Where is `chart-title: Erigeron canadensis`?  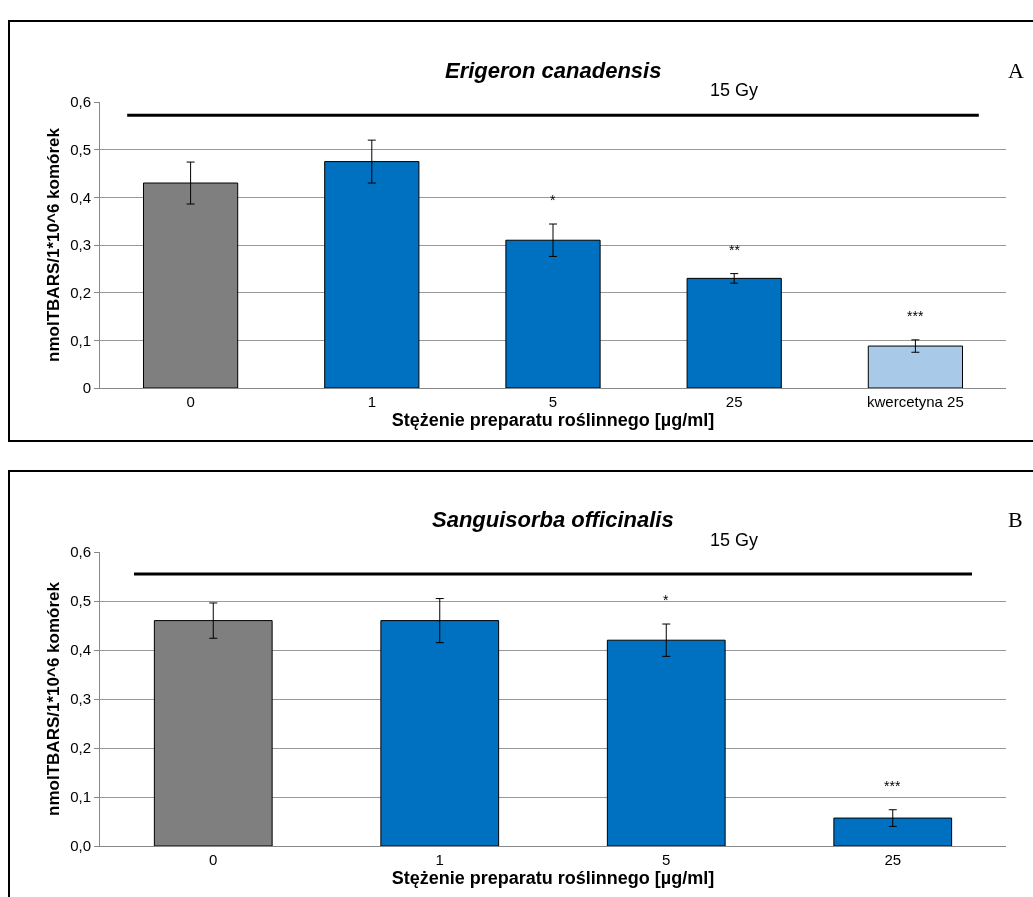
chart-title: Erigeron canadensis is located at coordinates (553, 70).